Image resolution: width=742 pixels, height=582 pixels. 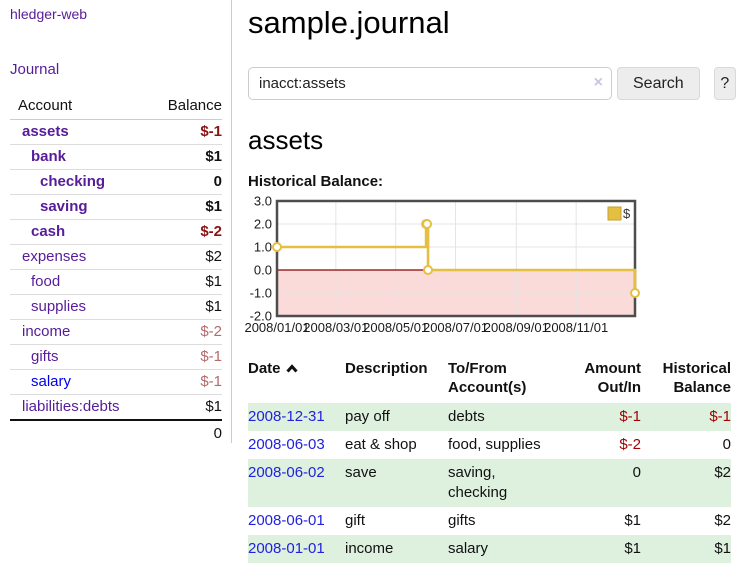 I want to click on account-link: gifts, so click(x=45, y=356).